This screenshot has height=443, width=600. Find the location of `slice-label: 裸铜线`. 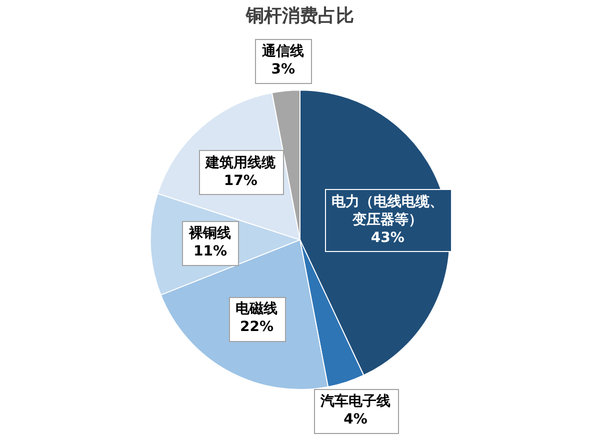

slice-label: 裸铜线 is located at coordinates (210, 233).